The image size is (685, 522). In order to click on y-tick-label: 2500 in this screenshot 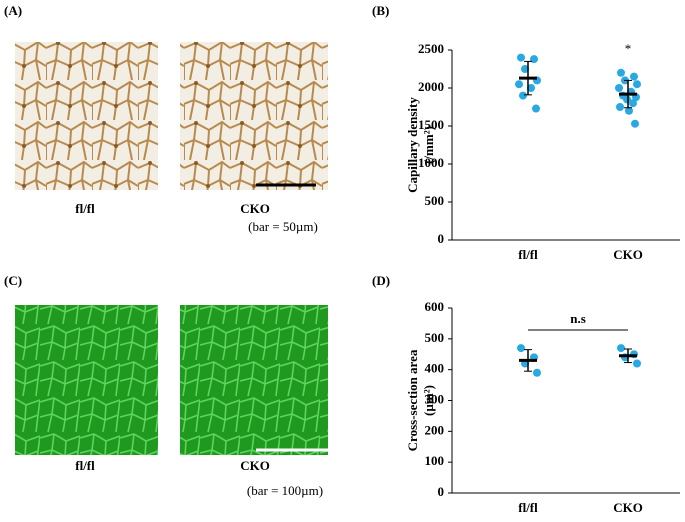, I will do `click(431, 48)`.